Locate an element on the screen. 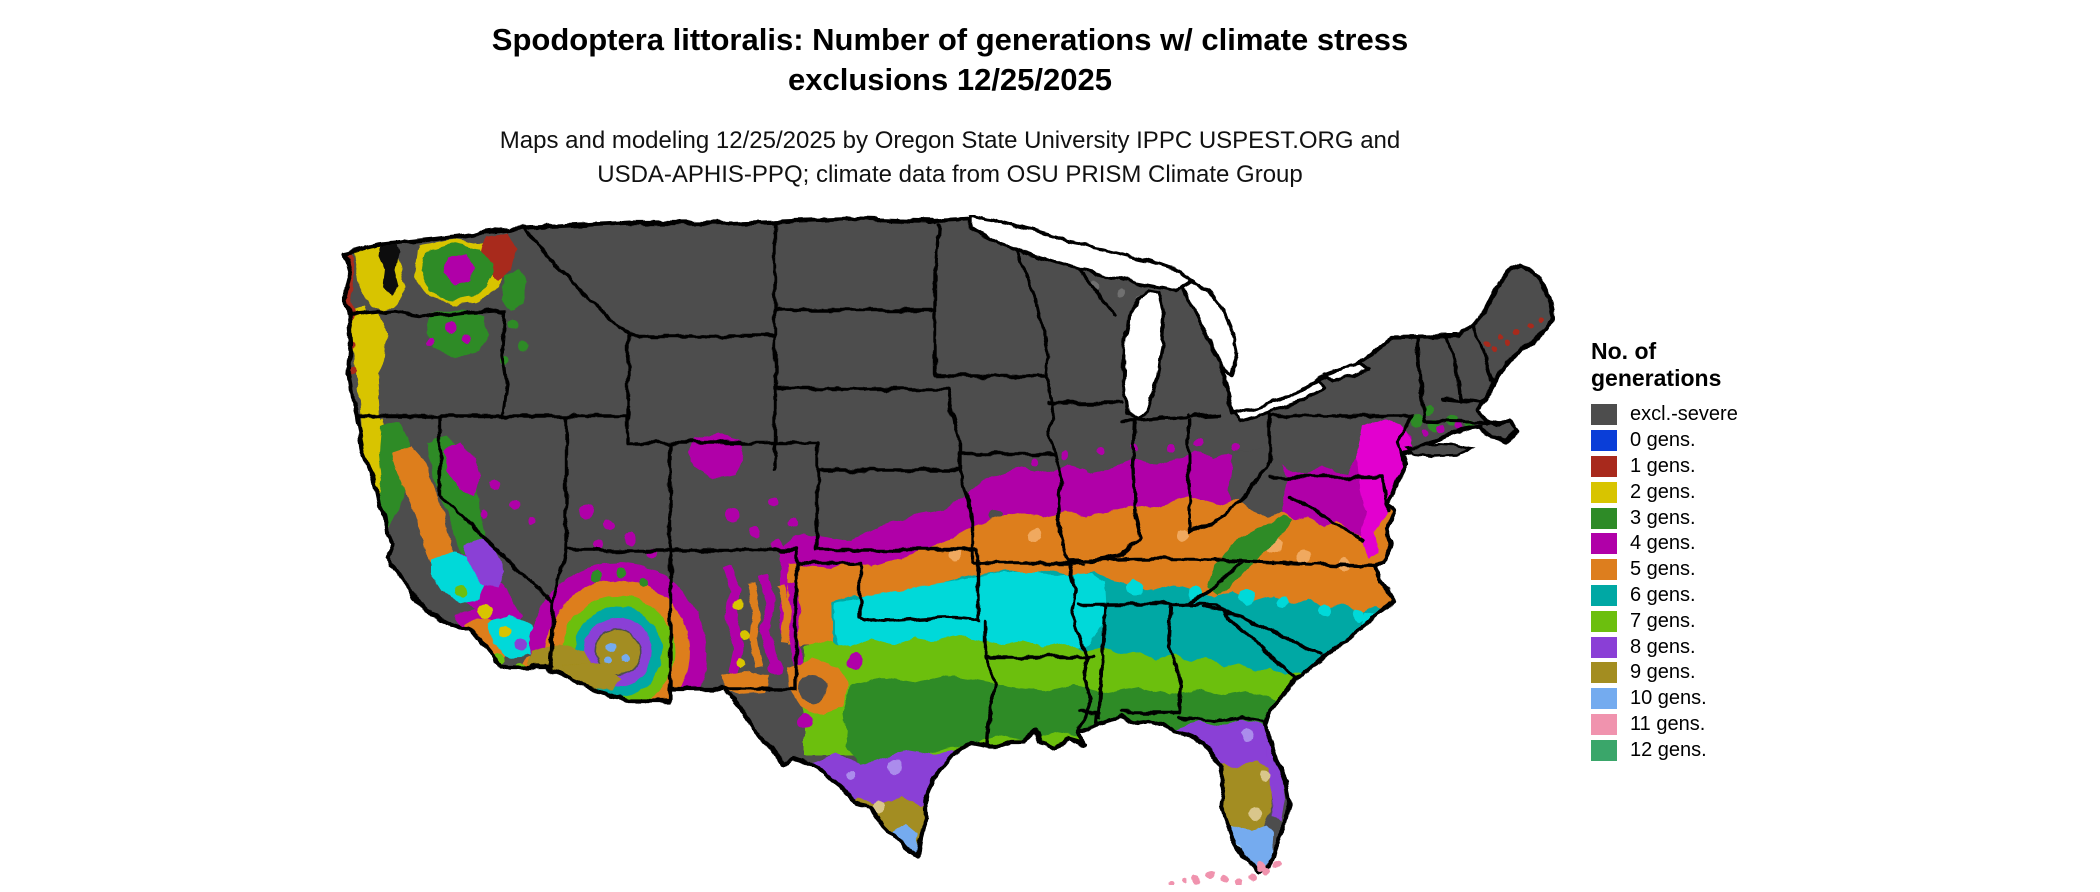 The height and width of the screenshot is (892, 2100). great-lakes is located at coordinates (1170, 318).